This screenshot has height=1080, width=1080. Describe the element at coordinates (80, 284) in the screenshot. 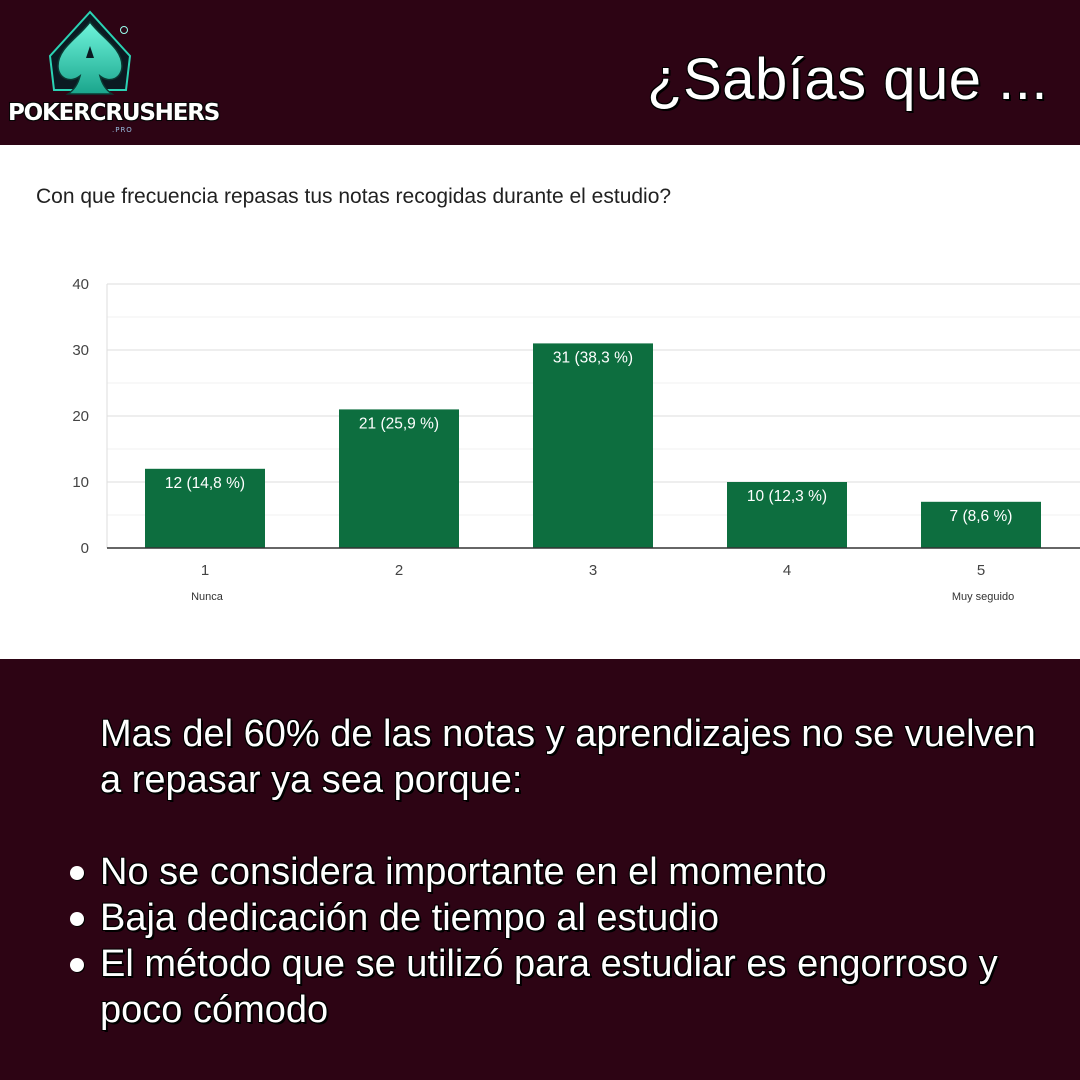

I see `y-tick-label: 40` at that location.